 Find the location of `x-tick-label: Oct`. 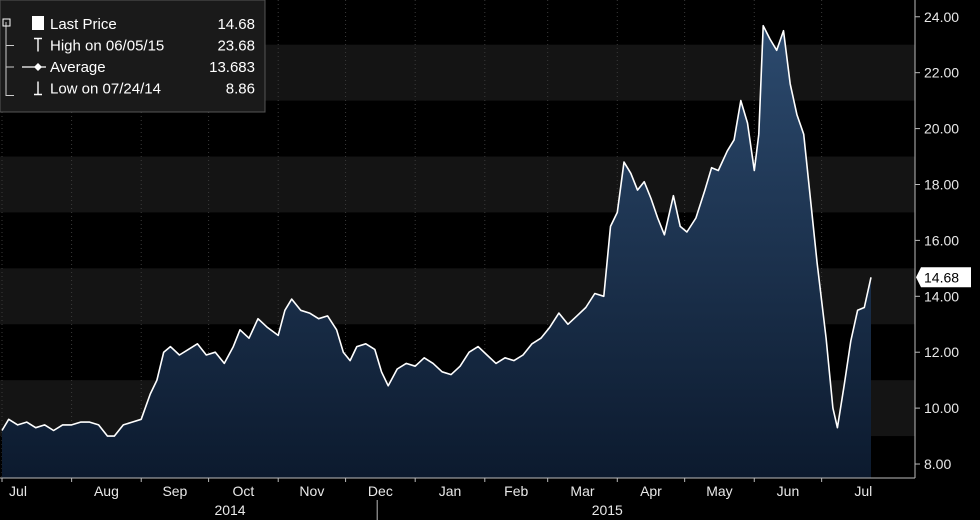

x-tick-label: Oct is located at coordinates (244, 491).